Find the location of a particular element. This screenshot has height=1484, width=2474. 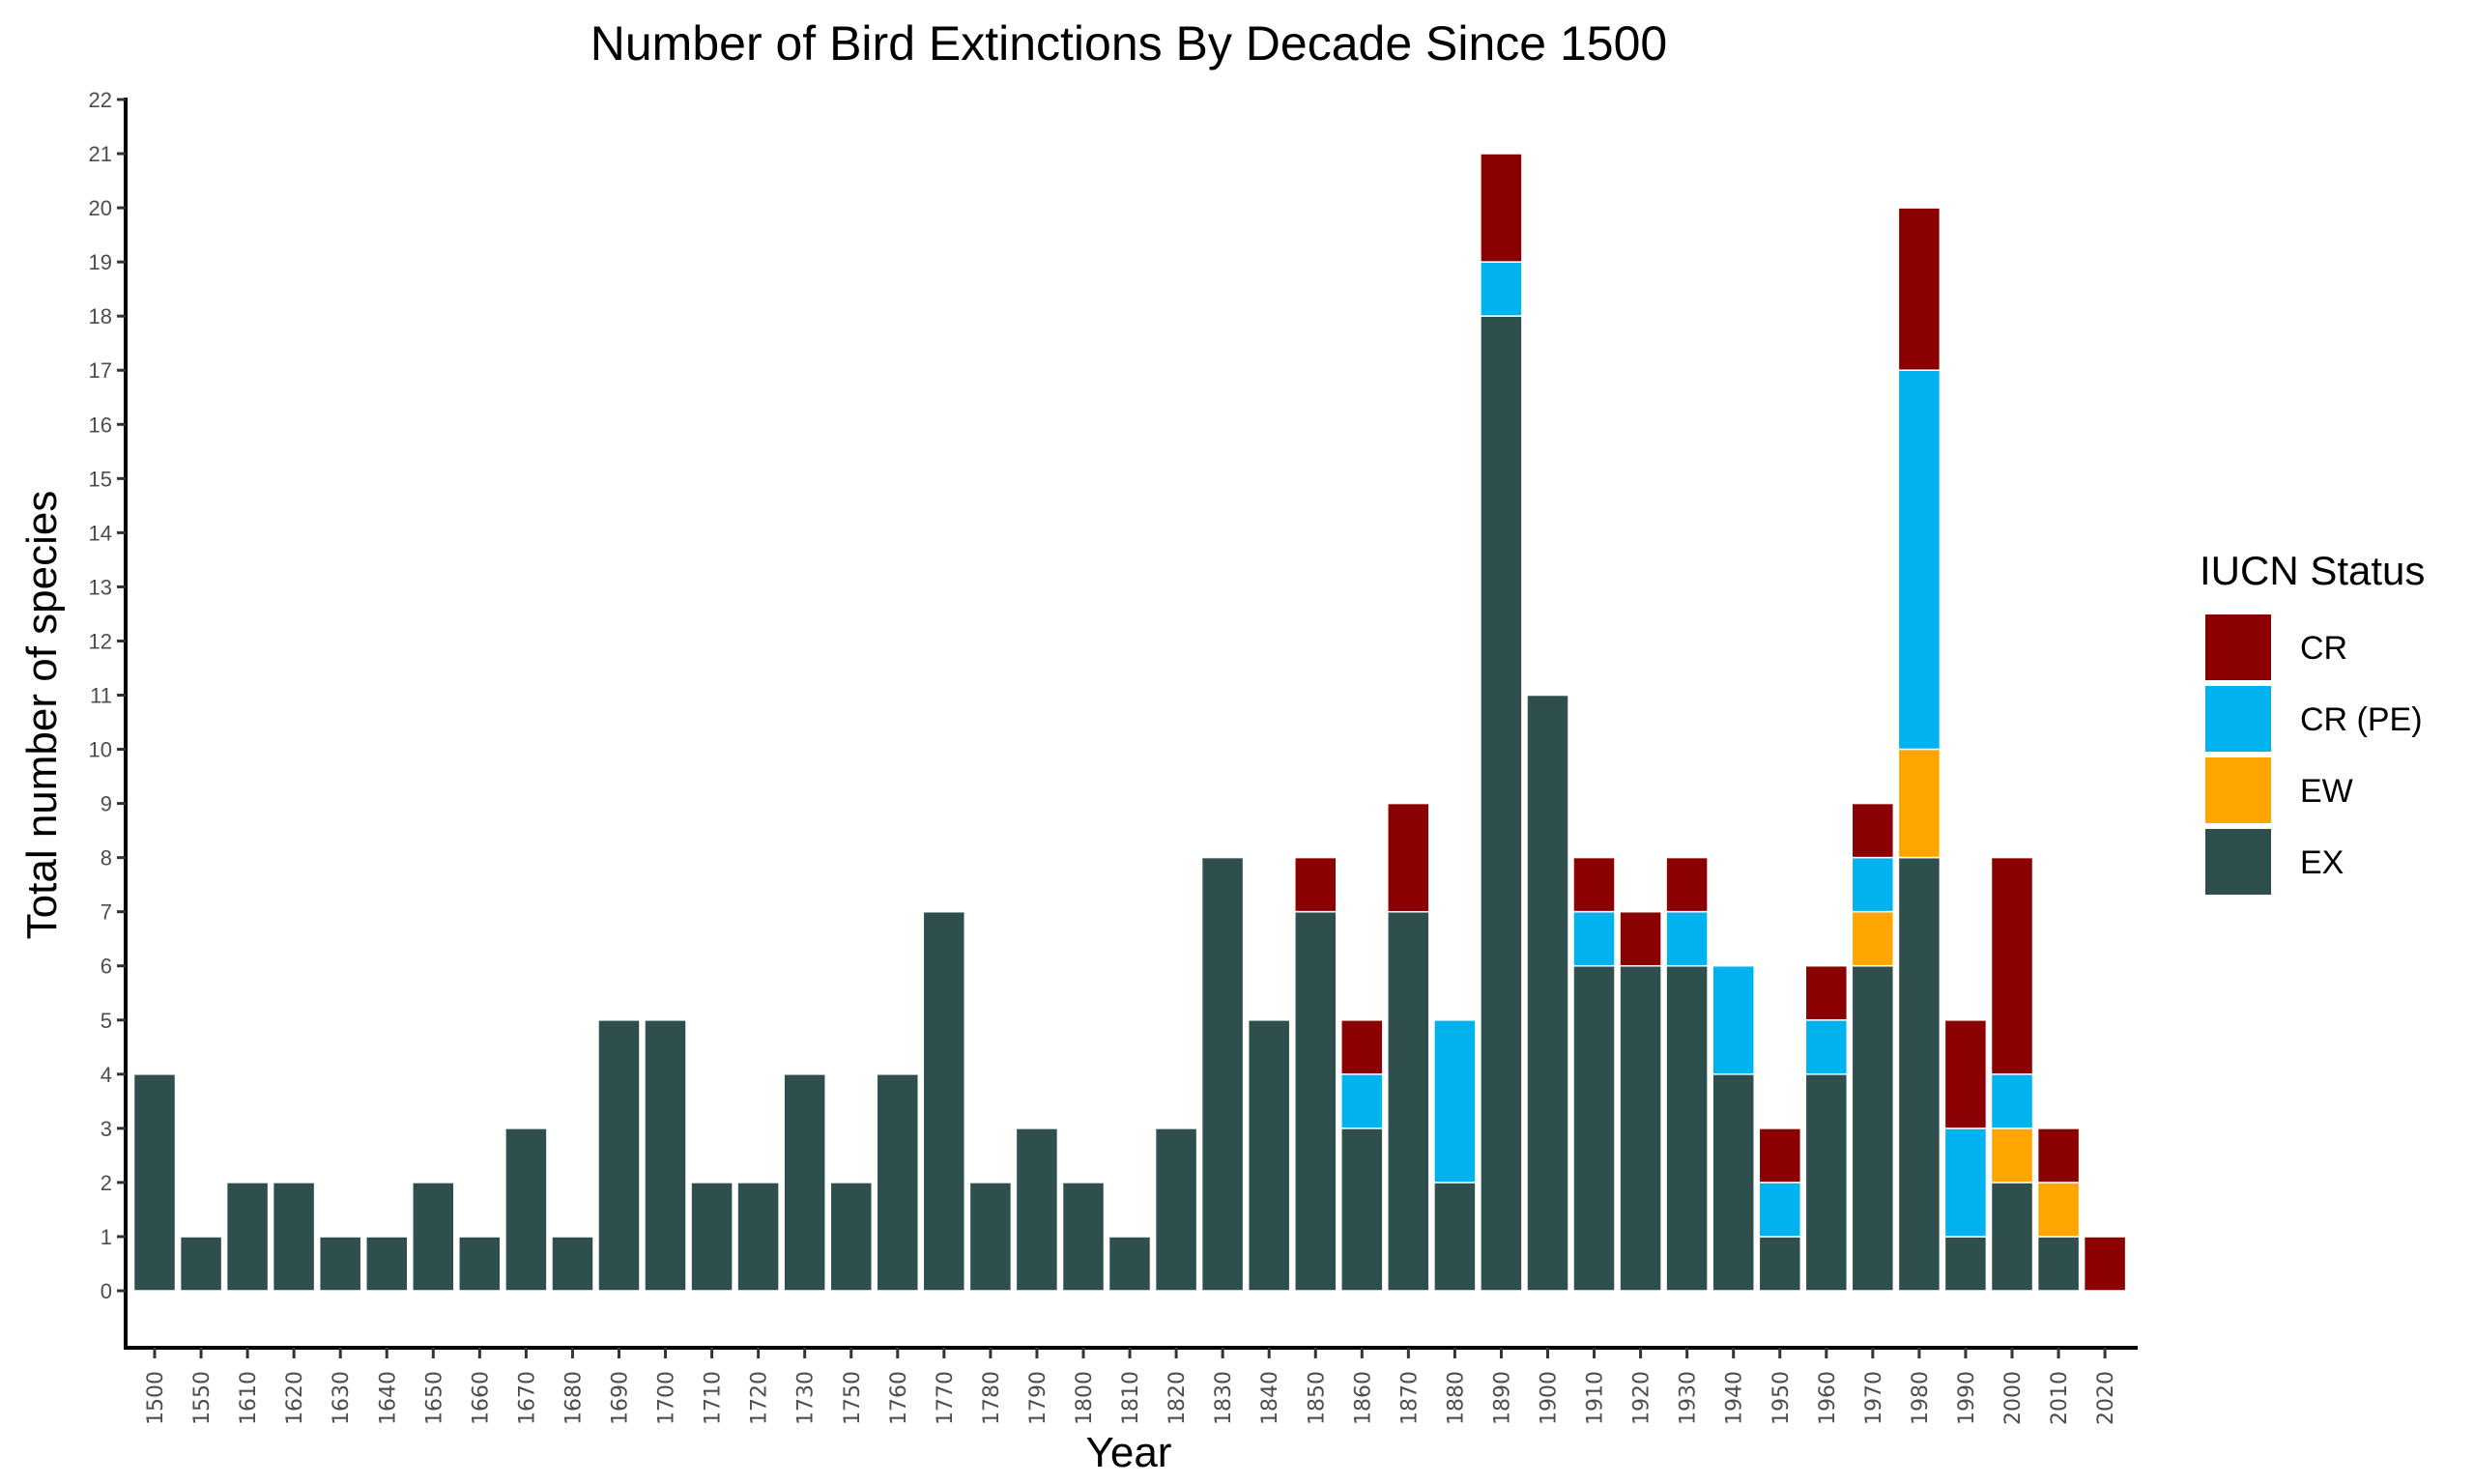

bar-1630-ex is located at coordinates (340, 1264).